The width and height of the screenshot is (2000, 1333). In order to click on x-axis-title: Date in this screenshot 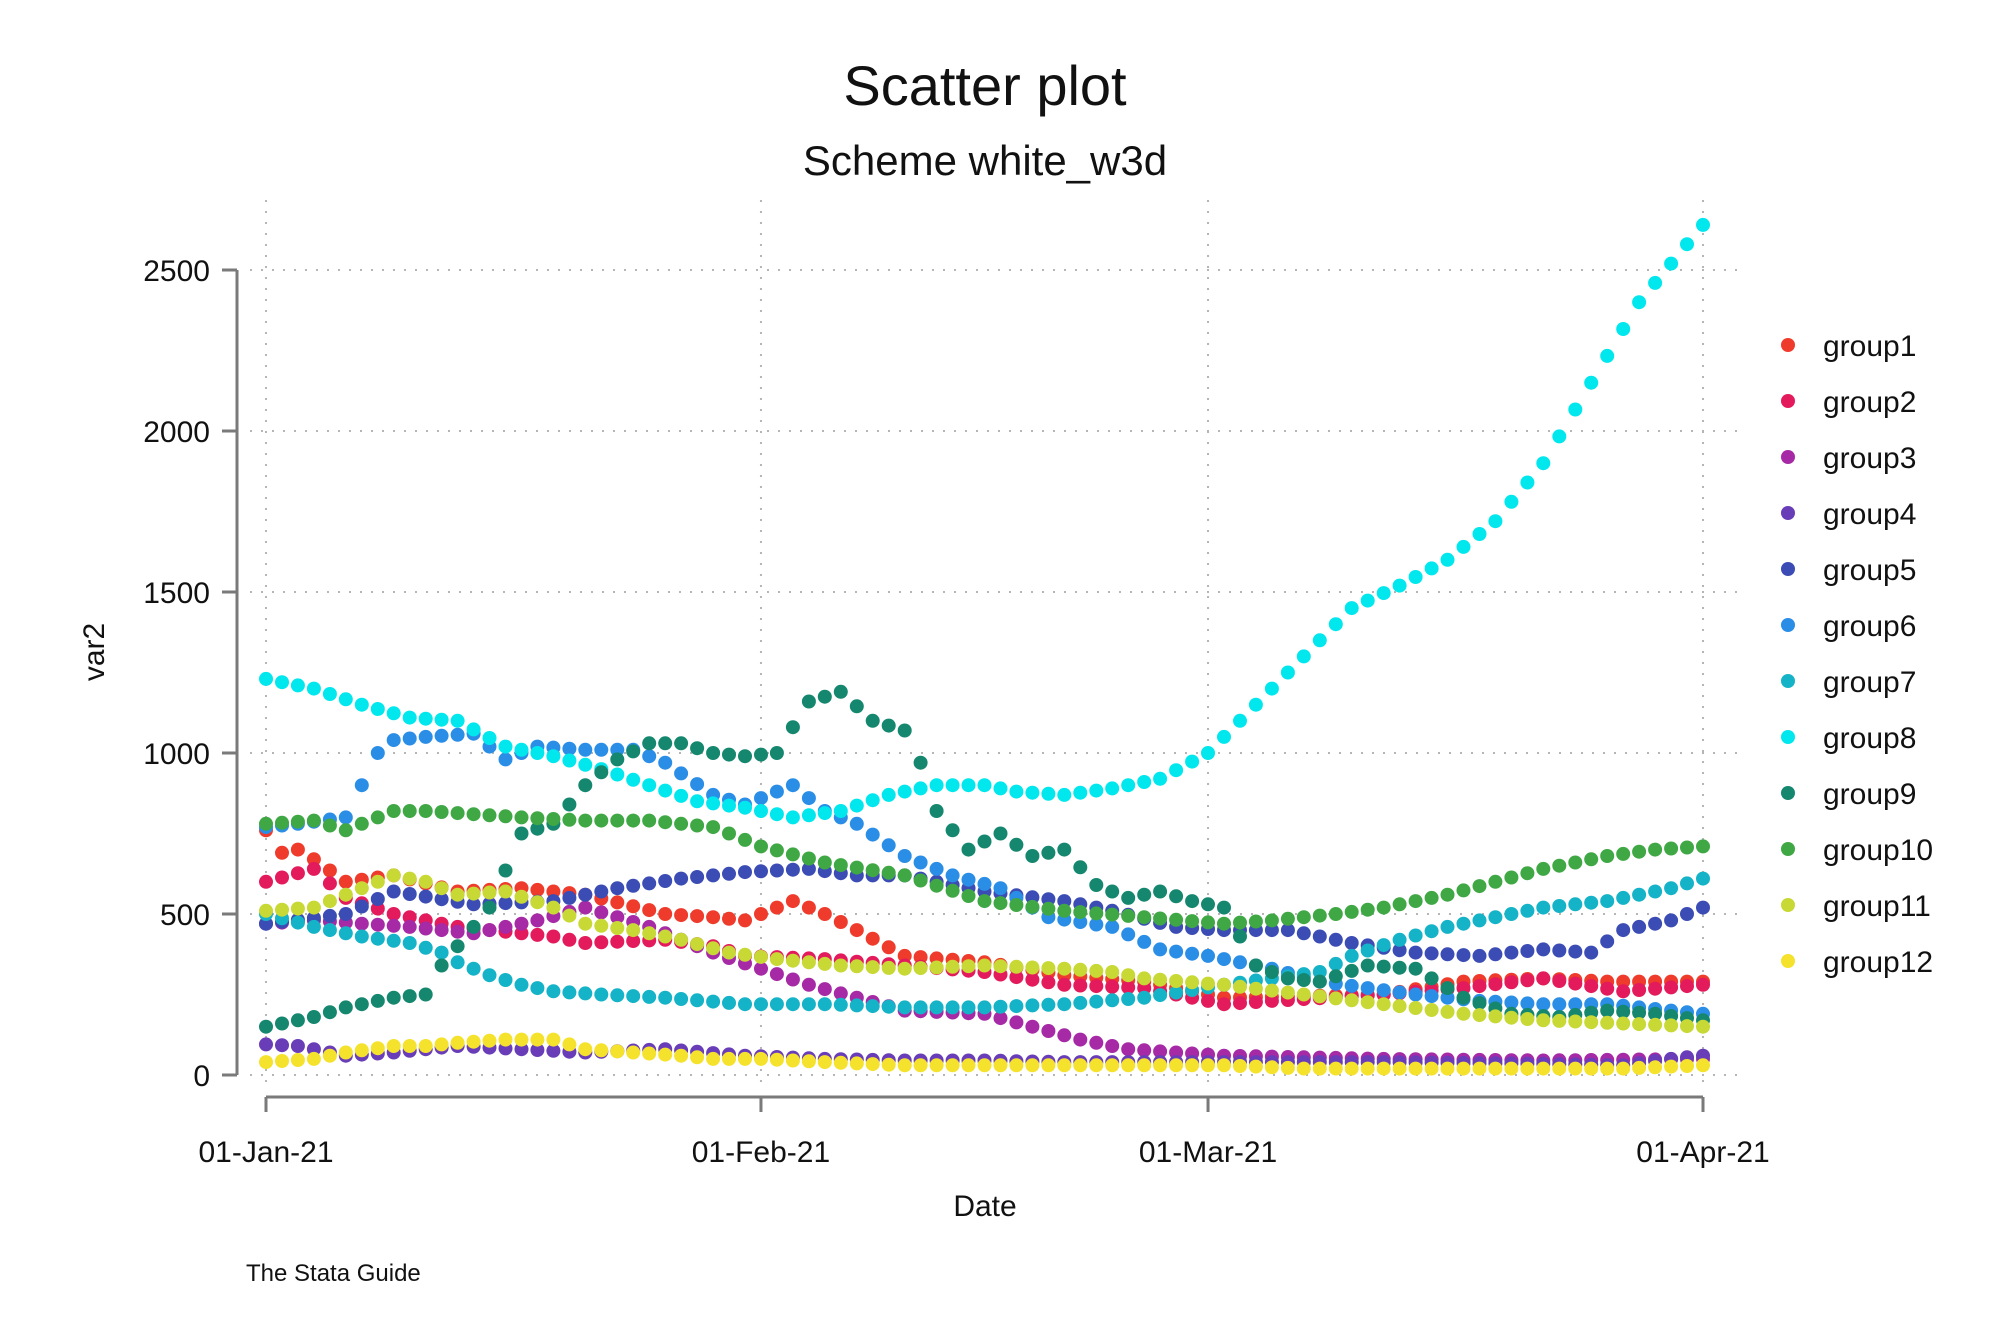, I will do `click(984, 1206)`.